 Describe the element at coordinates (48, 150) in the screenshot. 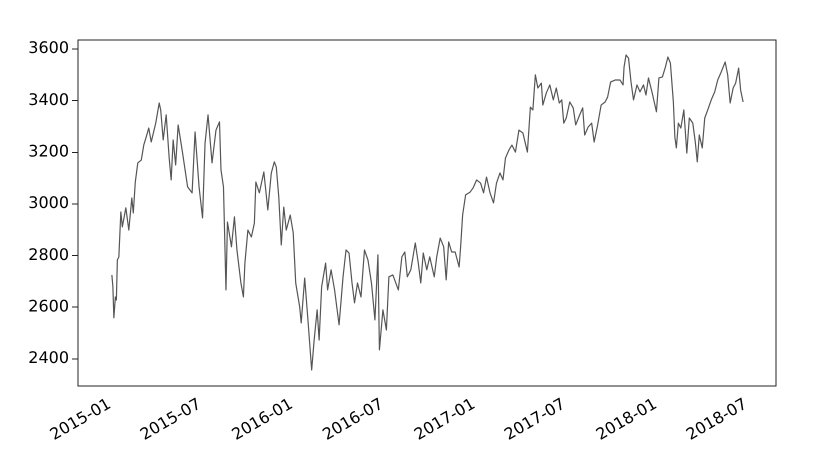

I see `y-tick-label: 3200` at that location.